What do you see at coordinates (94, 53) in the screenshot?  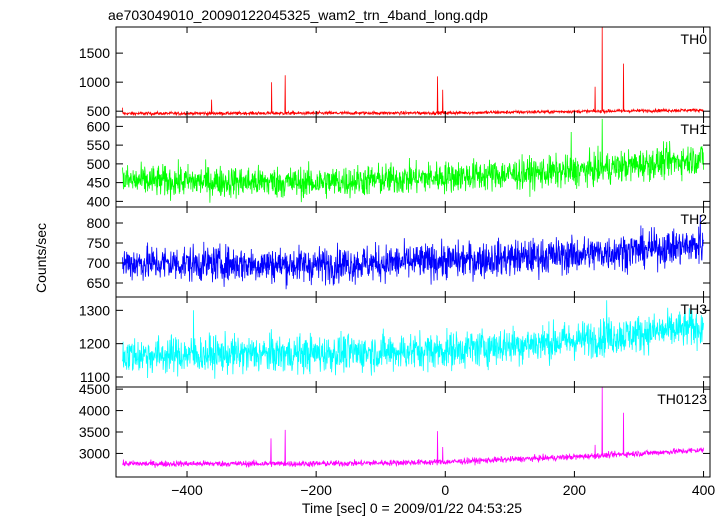 I see `y-tick-label: 1500` at bounding box center [94, 53].